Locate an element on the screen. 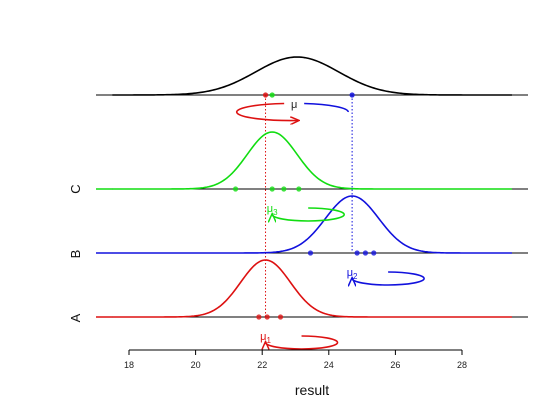 This screenshot has width=540, height=420. mu-arc-top-red is located at coordinates (266, 111).